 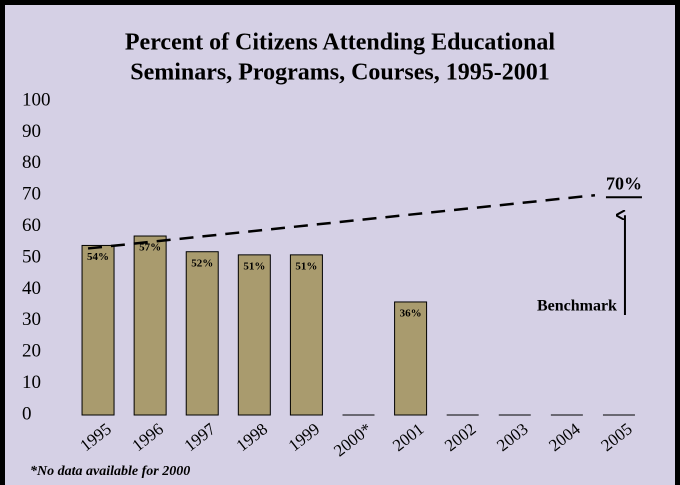 What do you see at coordinates (577, 306) in the screenshot?
I see `benchmark-name: Benchmark` at bounding box center [577, 306].